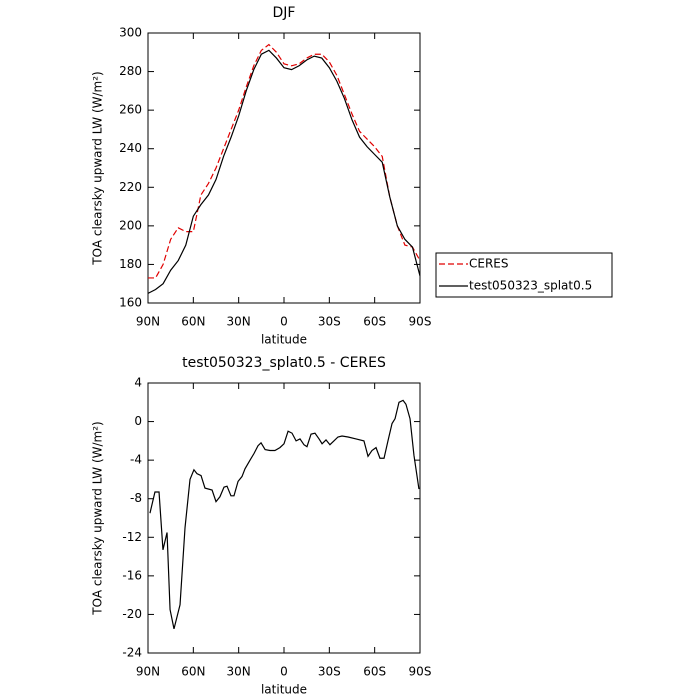 This screenshot has height=700, width=700. What do you see at coordinates (130, 33) in the screenshot?
I see `y-tick-label: 300` at bounding box center [130, 33].